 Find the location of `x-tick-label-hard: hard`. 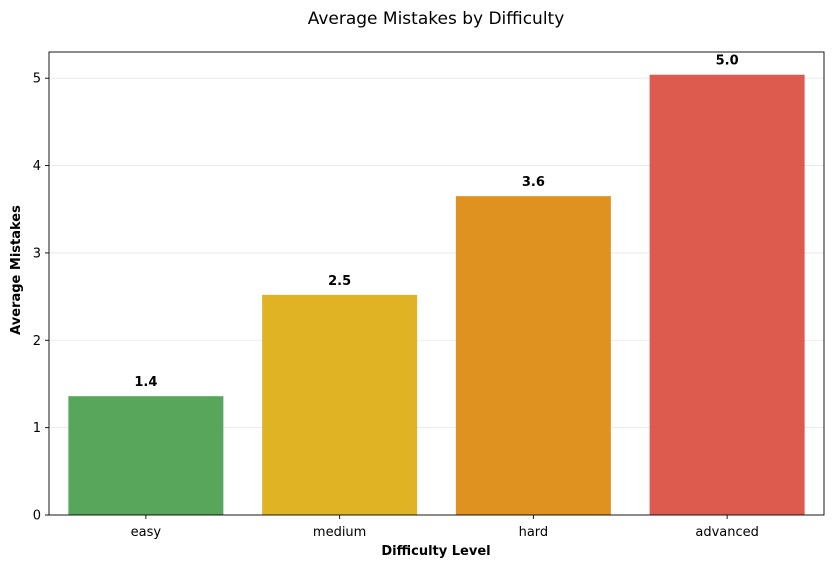

x-tick-label-hard: hard is located at coordinates (534, 532).